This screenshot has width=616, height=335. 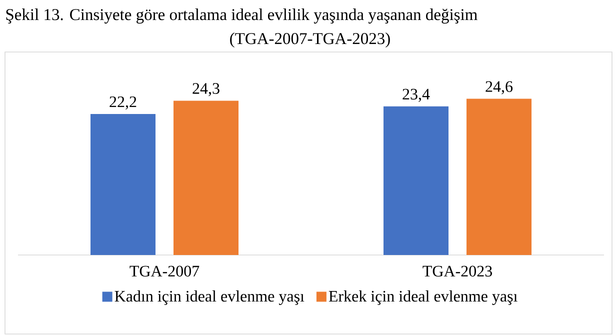 I want to click on x-tick-label: TGA-2007, so click(x=165, y=271).